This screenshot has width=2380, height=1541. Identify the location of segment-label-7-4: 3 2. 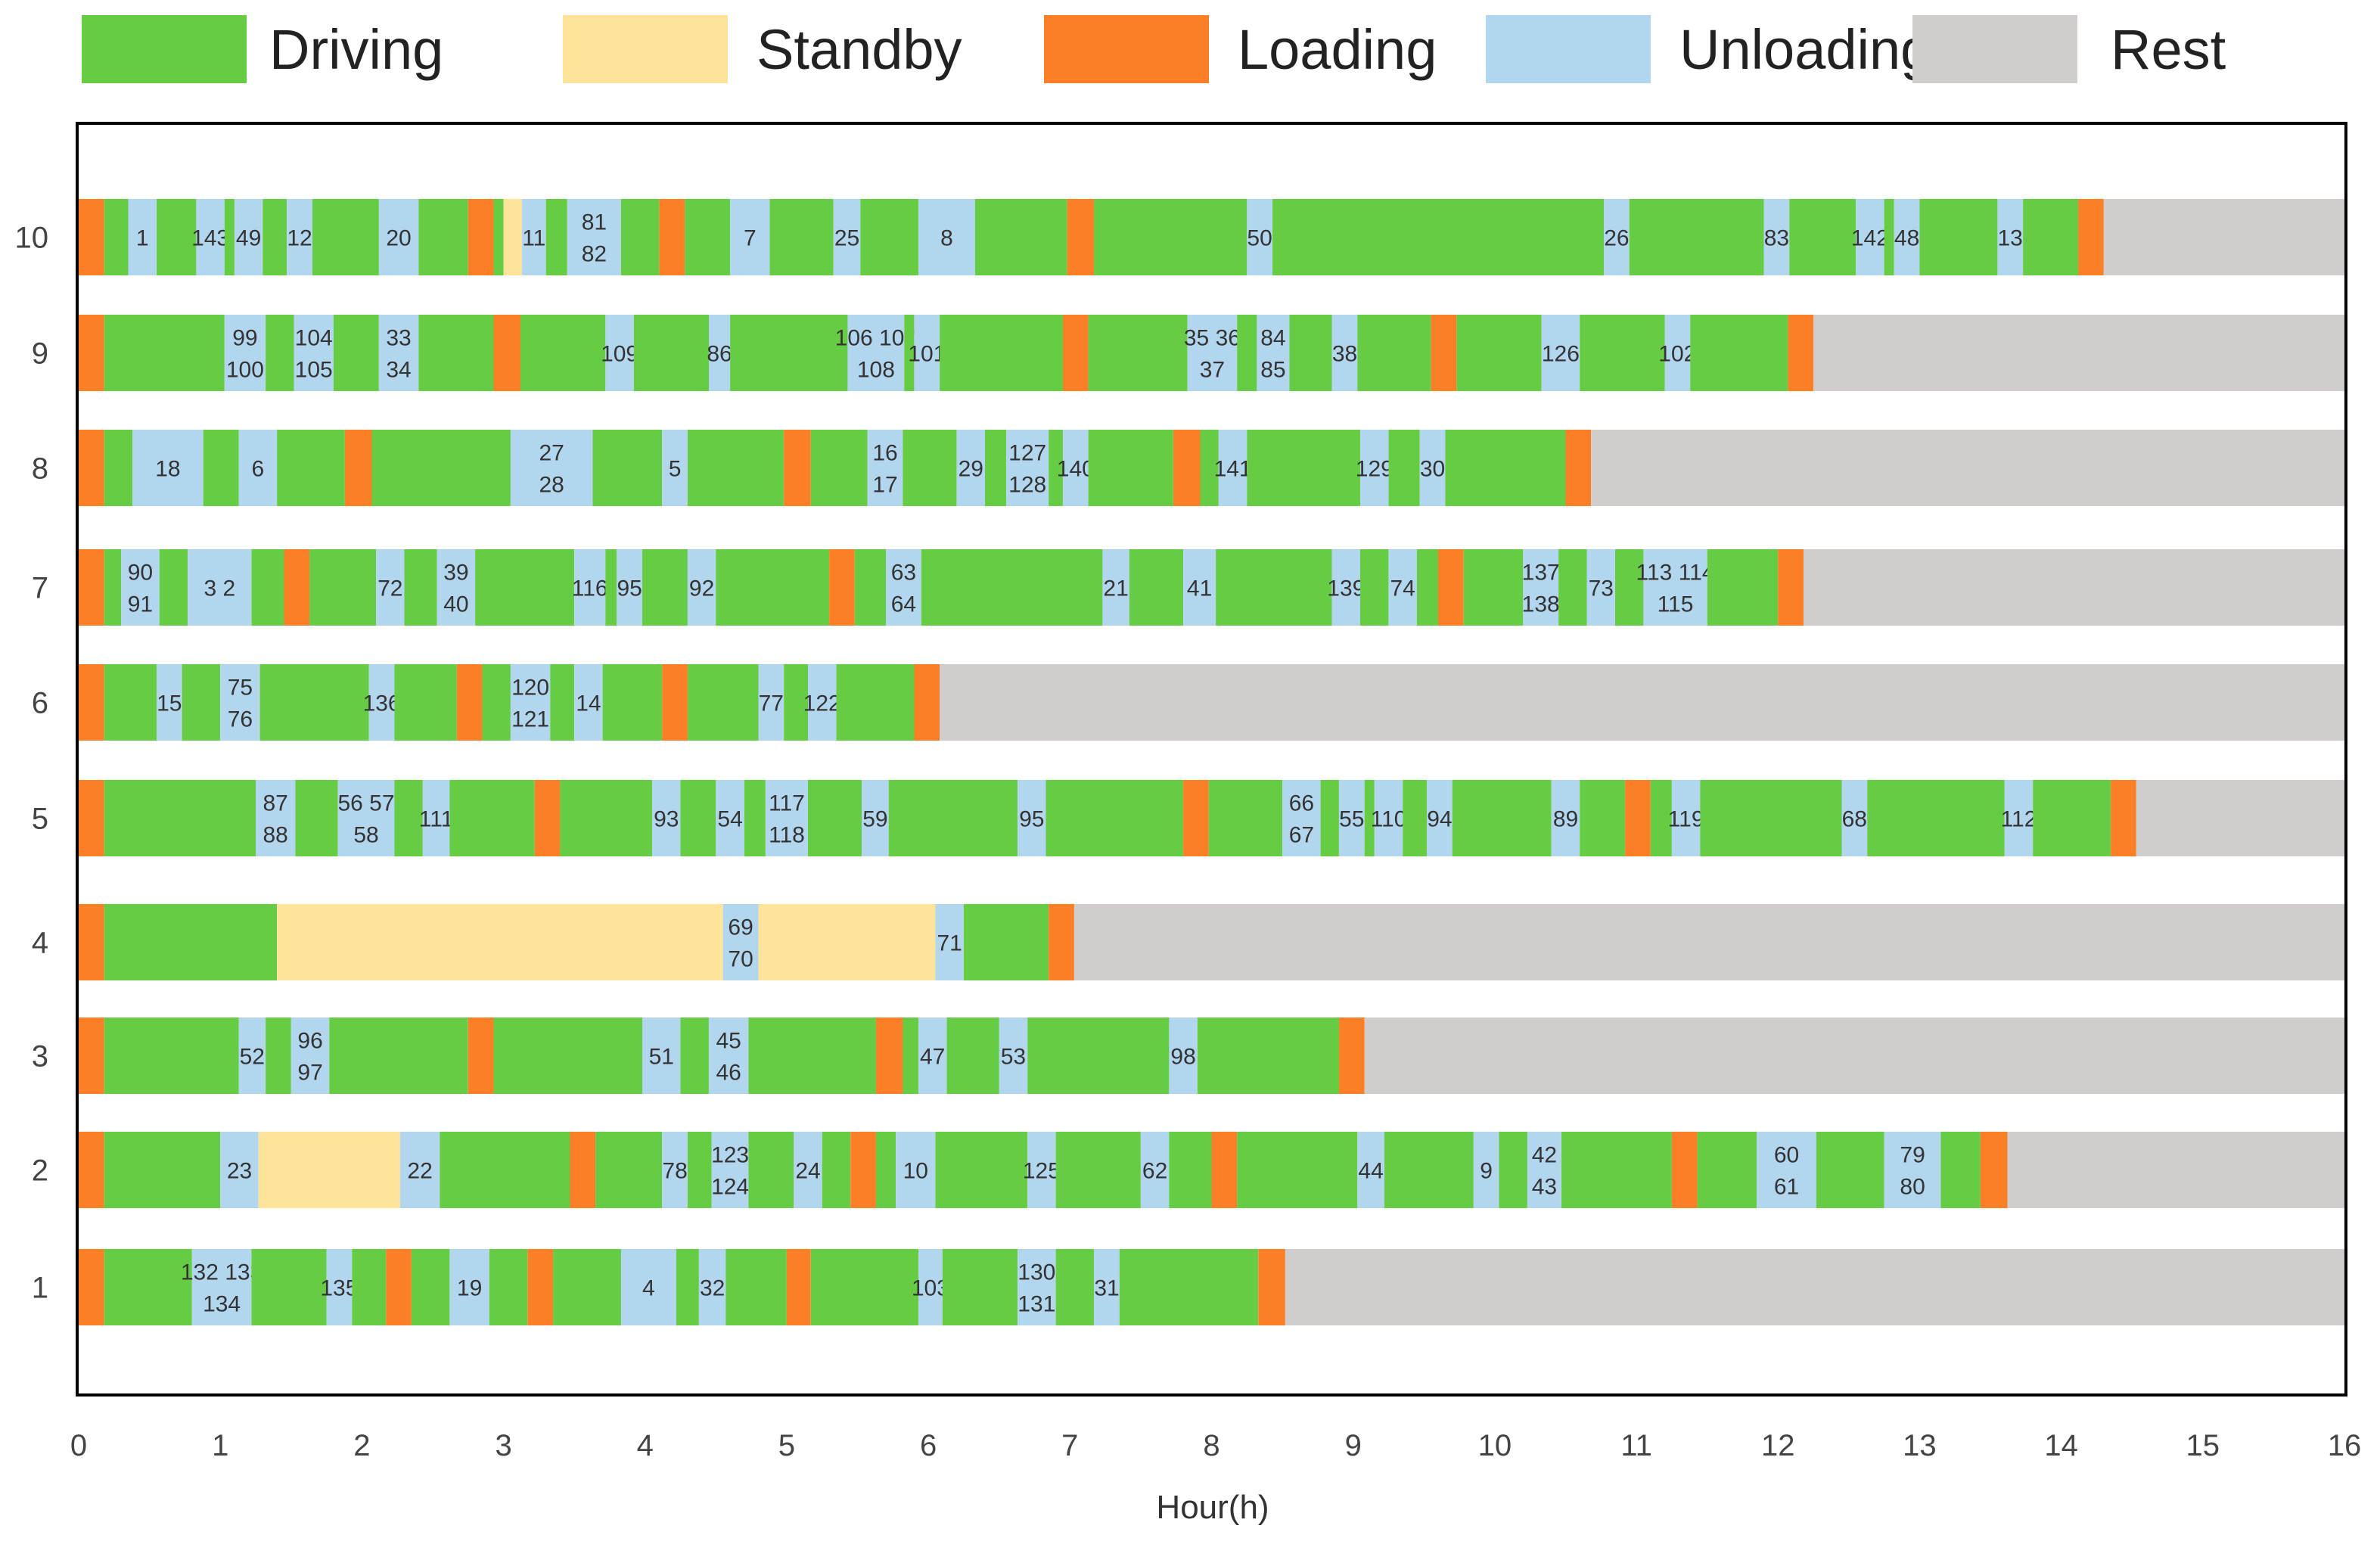
(219, 588).